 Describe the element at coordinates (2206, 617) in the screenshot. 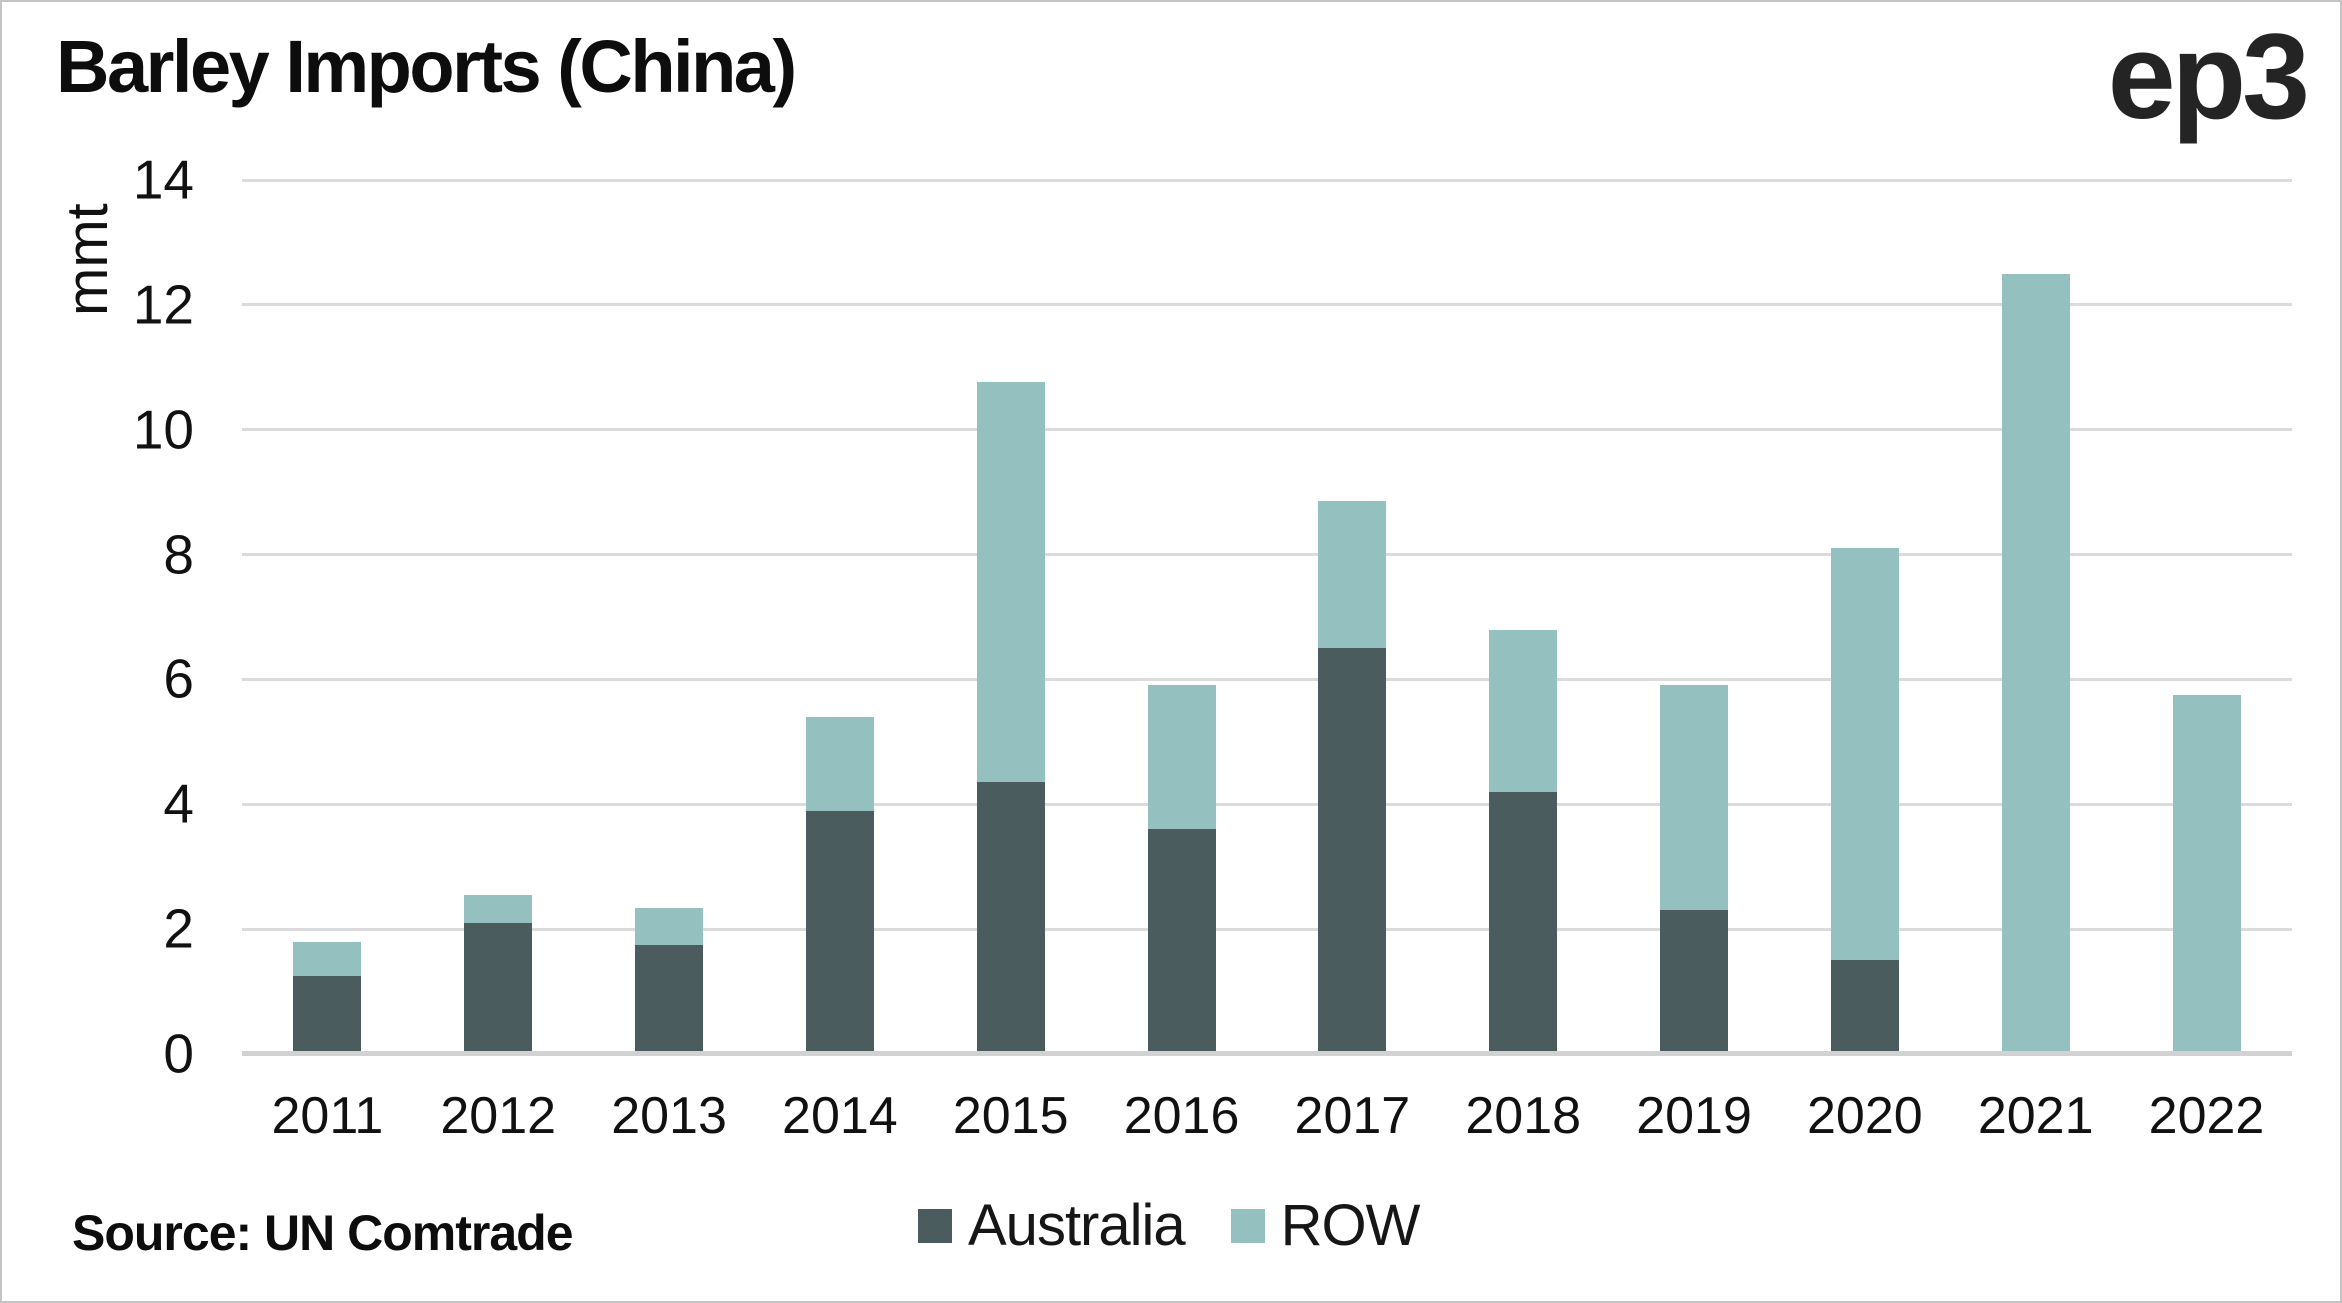

I see `bar-group-2022` at that location.